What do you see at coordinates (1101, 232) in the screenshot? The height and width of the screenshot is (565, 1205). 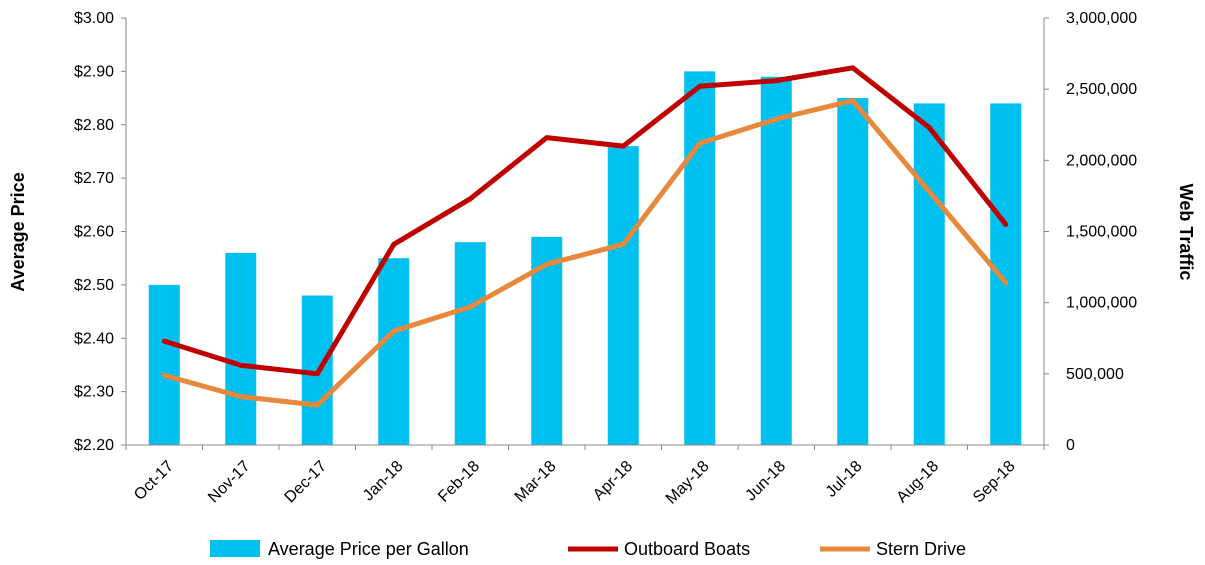 I see `y2-tick-label: 1,500,000` at bounding box center [1101, 232].